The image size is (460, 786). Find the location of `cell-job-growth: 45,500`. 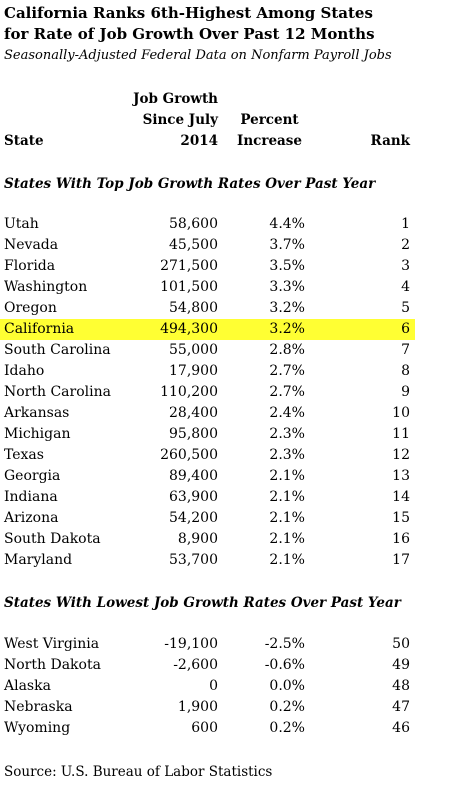

cell-job-growth: 45,500 is located at coordinates (193, 245).